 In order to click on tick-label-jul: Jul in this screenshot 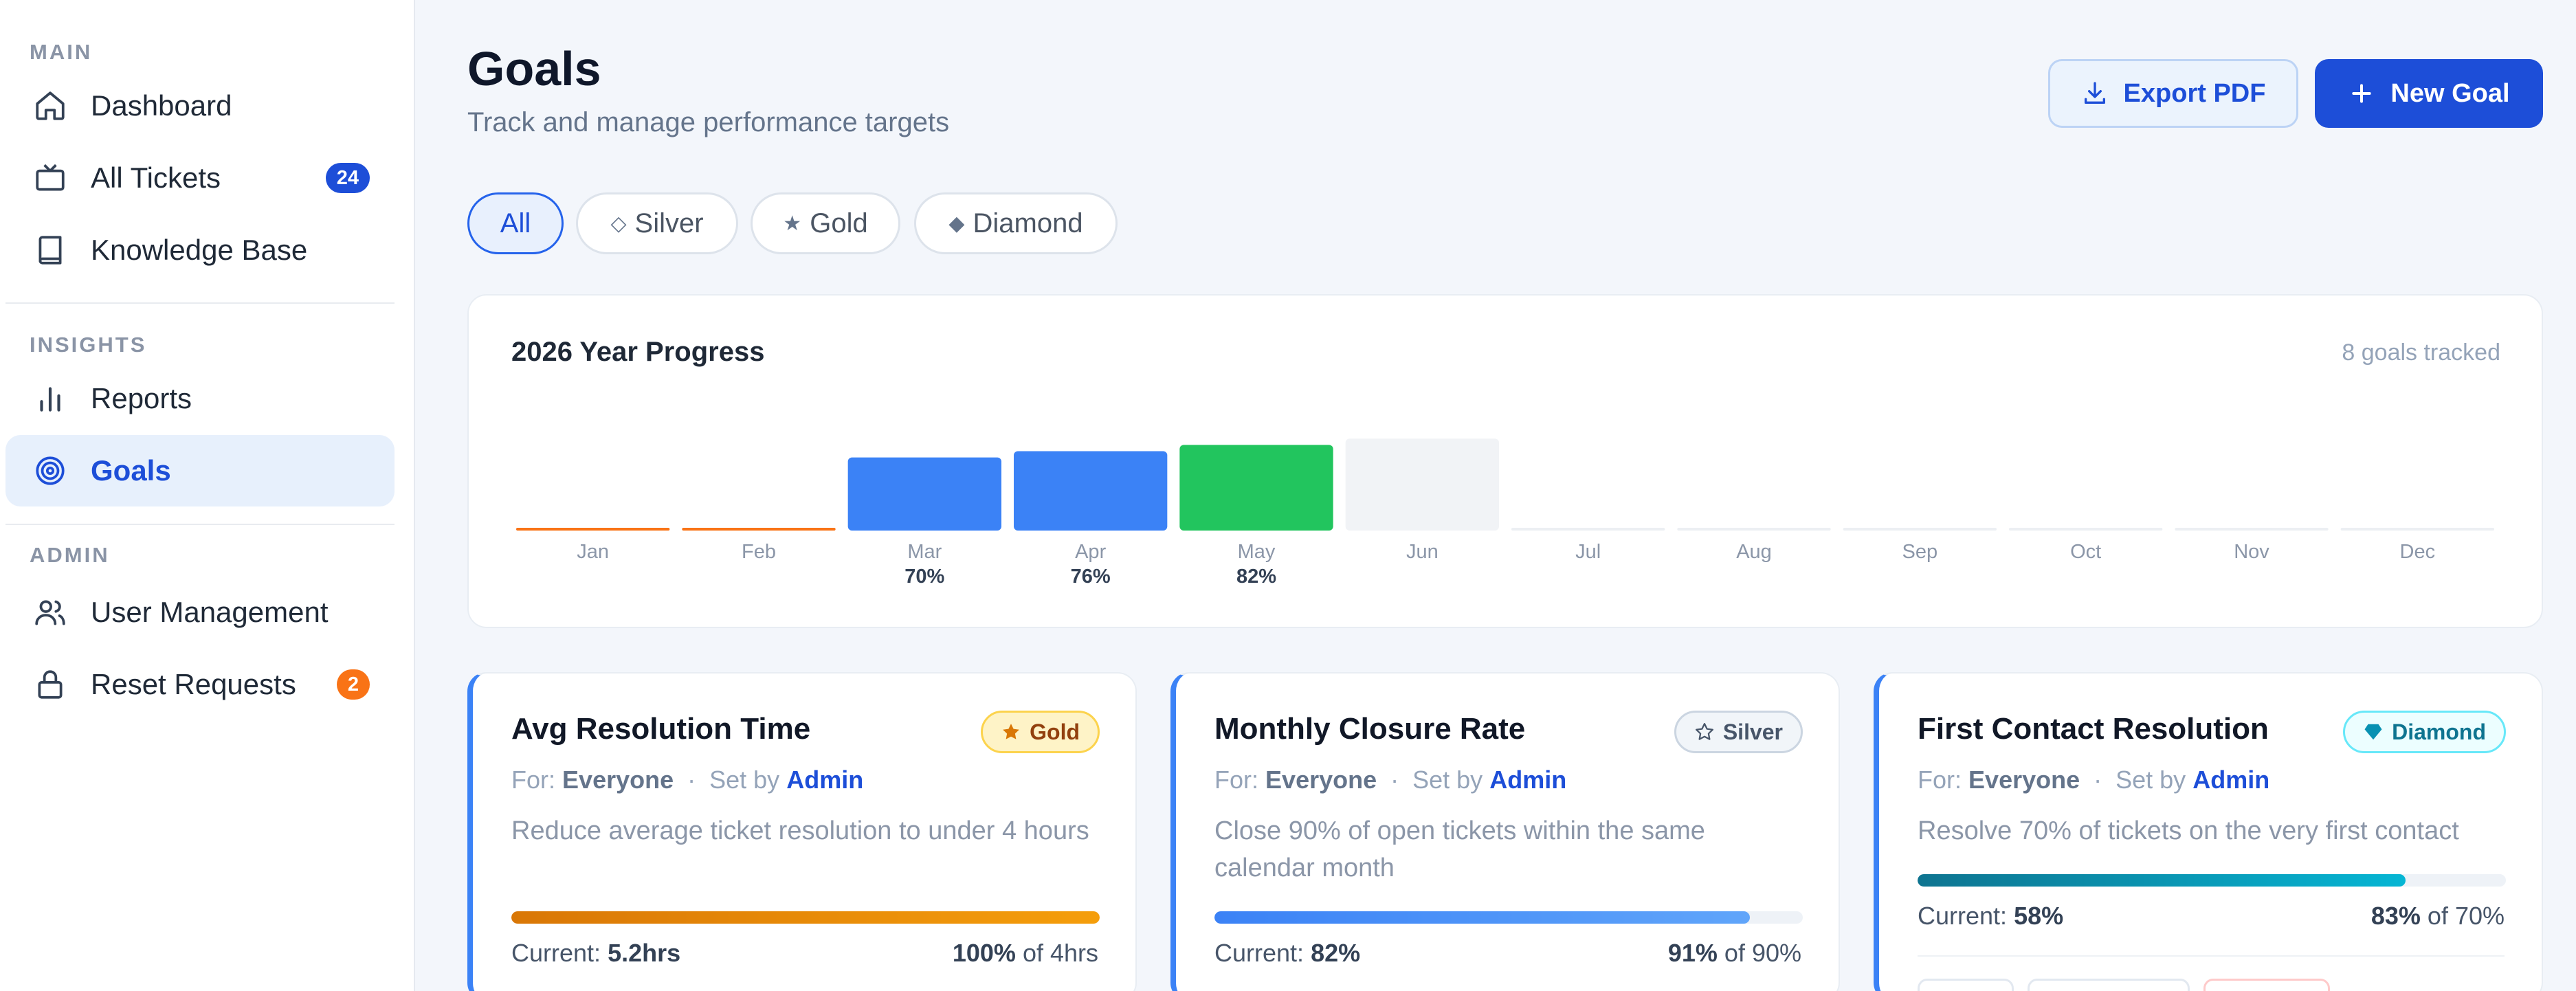, I will do `click(1588, 552)`.